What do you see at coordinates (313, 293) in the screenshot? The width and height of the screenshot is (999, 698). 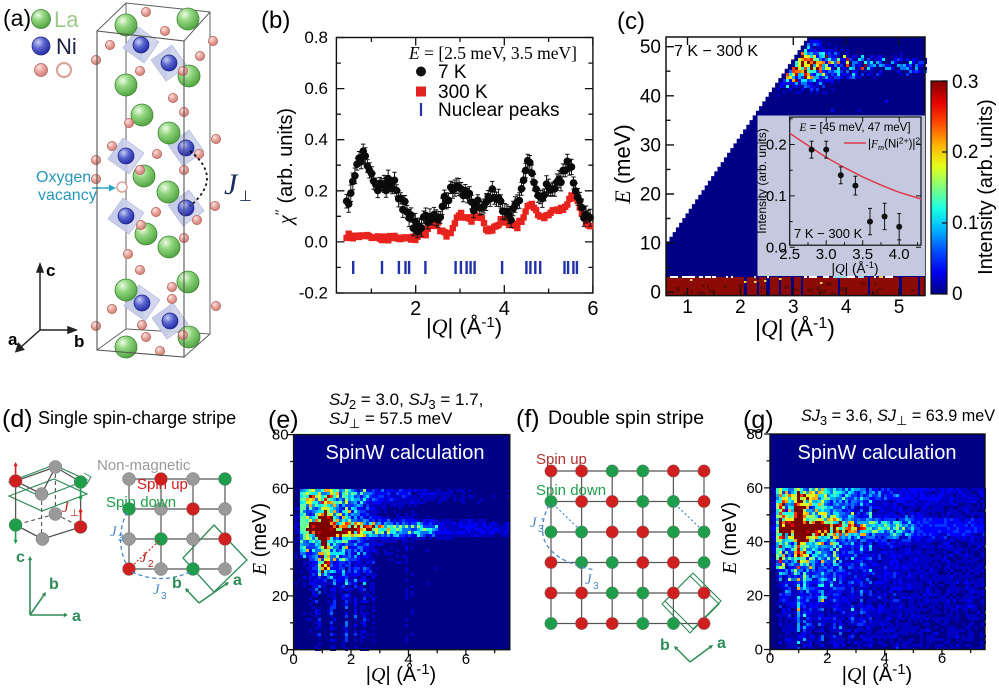 I see `svg-text: -0.2` at bounding box center [313, 293].